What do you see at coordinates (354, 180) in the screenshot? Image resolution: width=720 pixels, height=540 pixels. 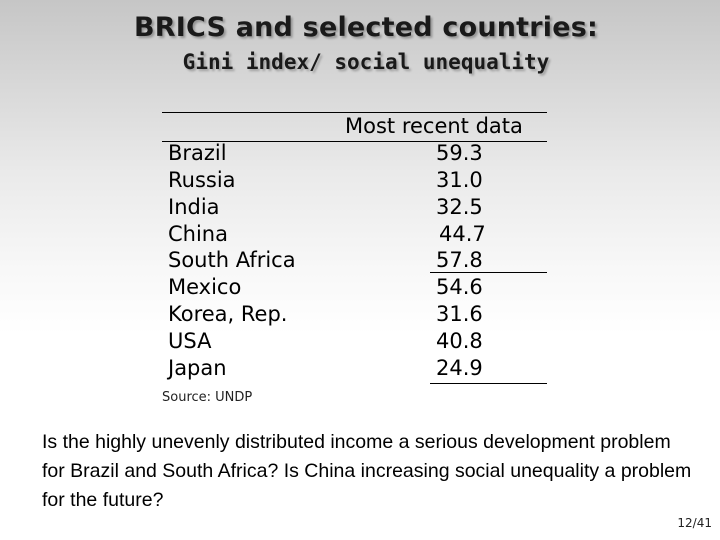 I see `table-row: Russia 31.0` at bounding box center [354, 180].